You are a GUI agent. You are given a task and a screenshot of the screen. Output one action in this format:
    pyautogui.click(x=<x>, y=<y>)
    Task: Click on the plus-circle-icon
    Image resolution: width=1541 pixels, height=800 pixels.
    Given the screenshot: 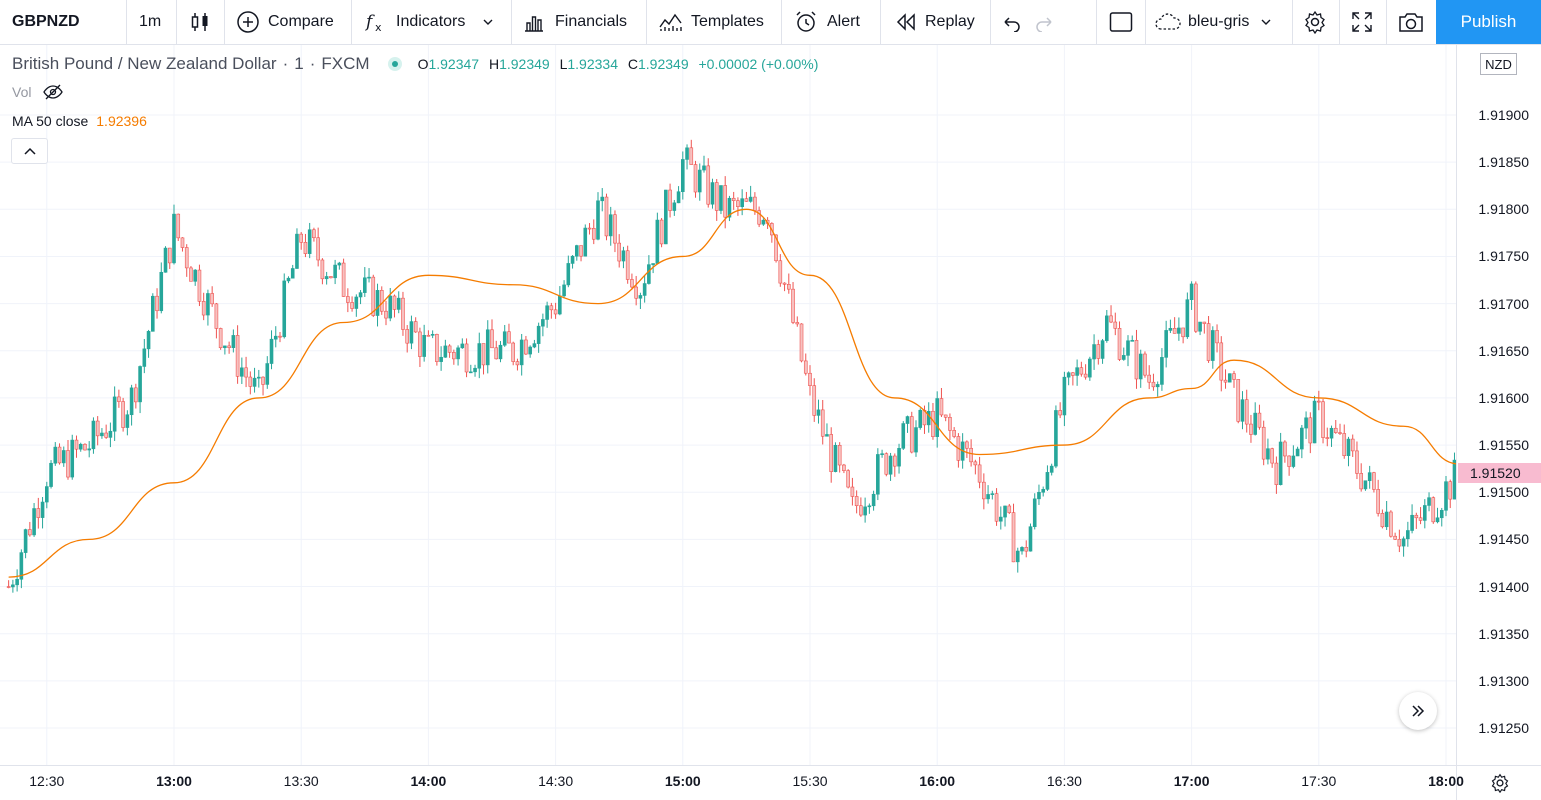 What is the action you would take?
    pyautogui.click(x=248, y=22)
    